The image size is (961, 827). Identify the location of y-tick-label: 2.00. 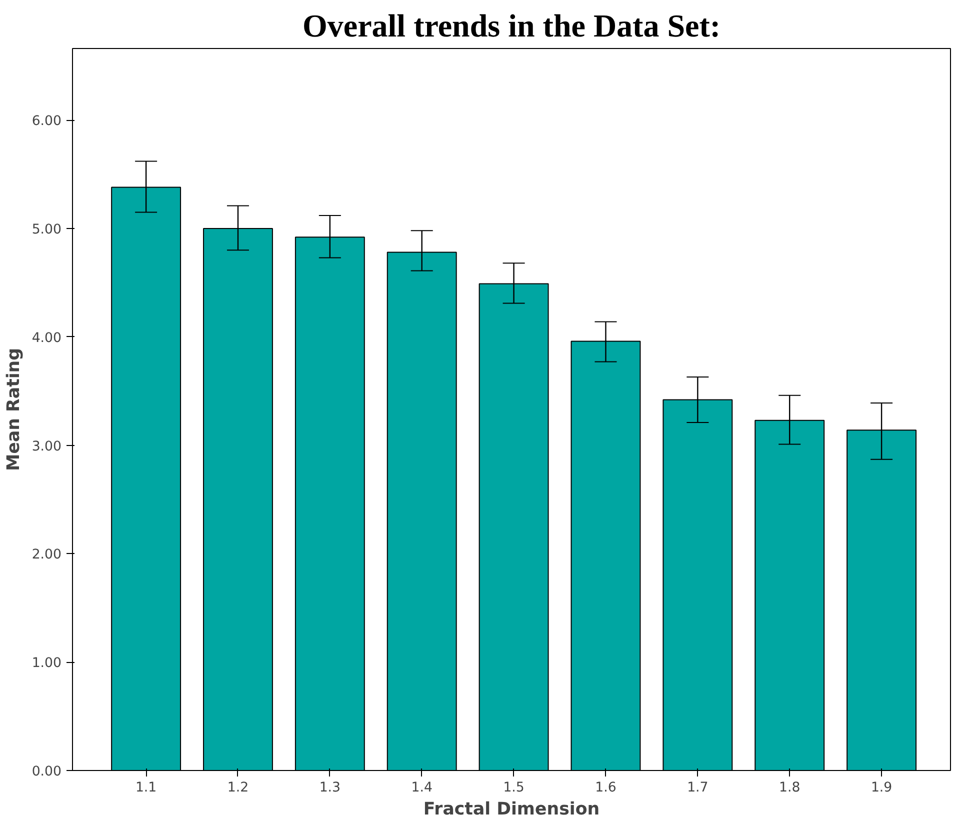
(47, 555).